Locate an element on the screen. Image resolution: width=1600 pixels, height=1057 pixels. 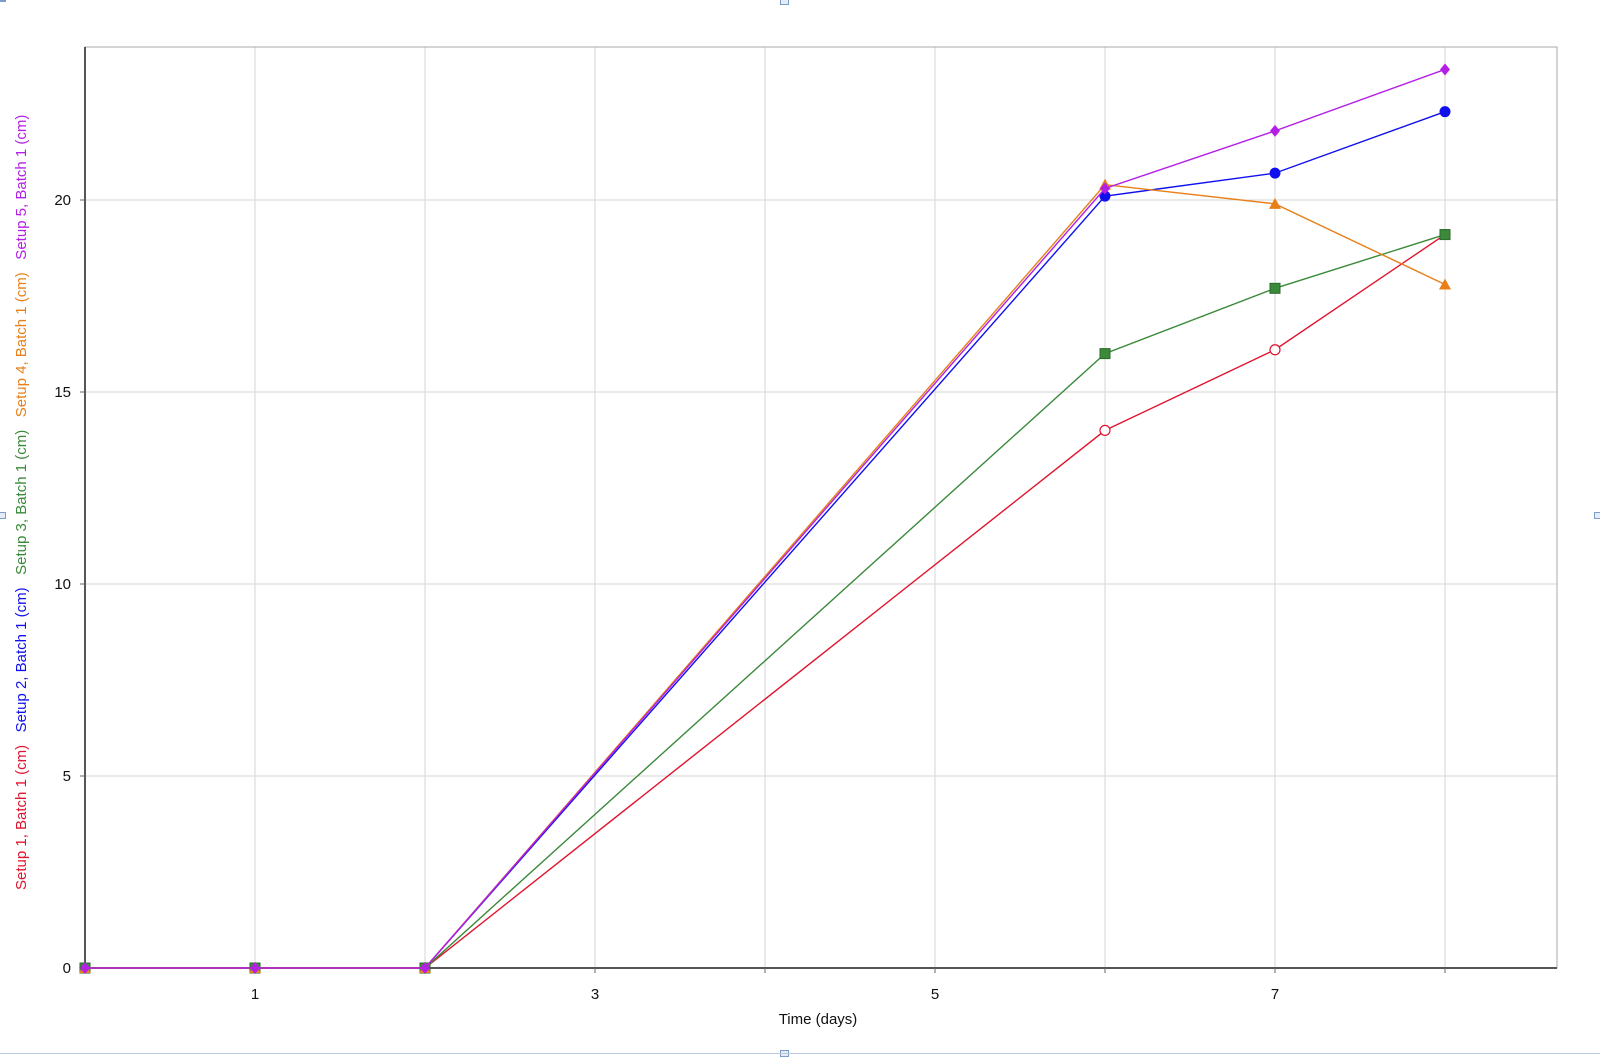
y-axis-title-series-2: Setup 2, Batch 1 (cm) is located at coordinates (21, 654).